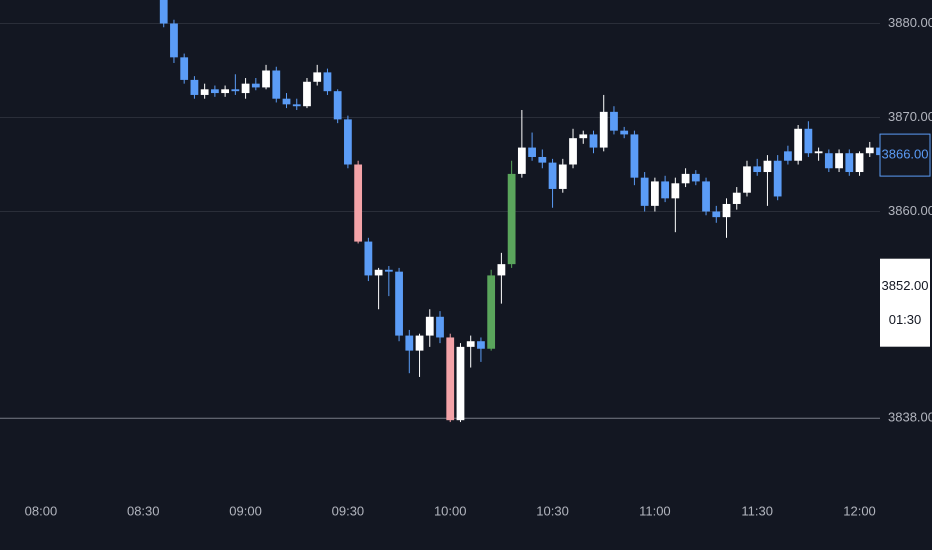 Image resolution: width=932 pixels, height=550 pixels. I want to click on y-tick-label: 3880.00, so click(910, 22).